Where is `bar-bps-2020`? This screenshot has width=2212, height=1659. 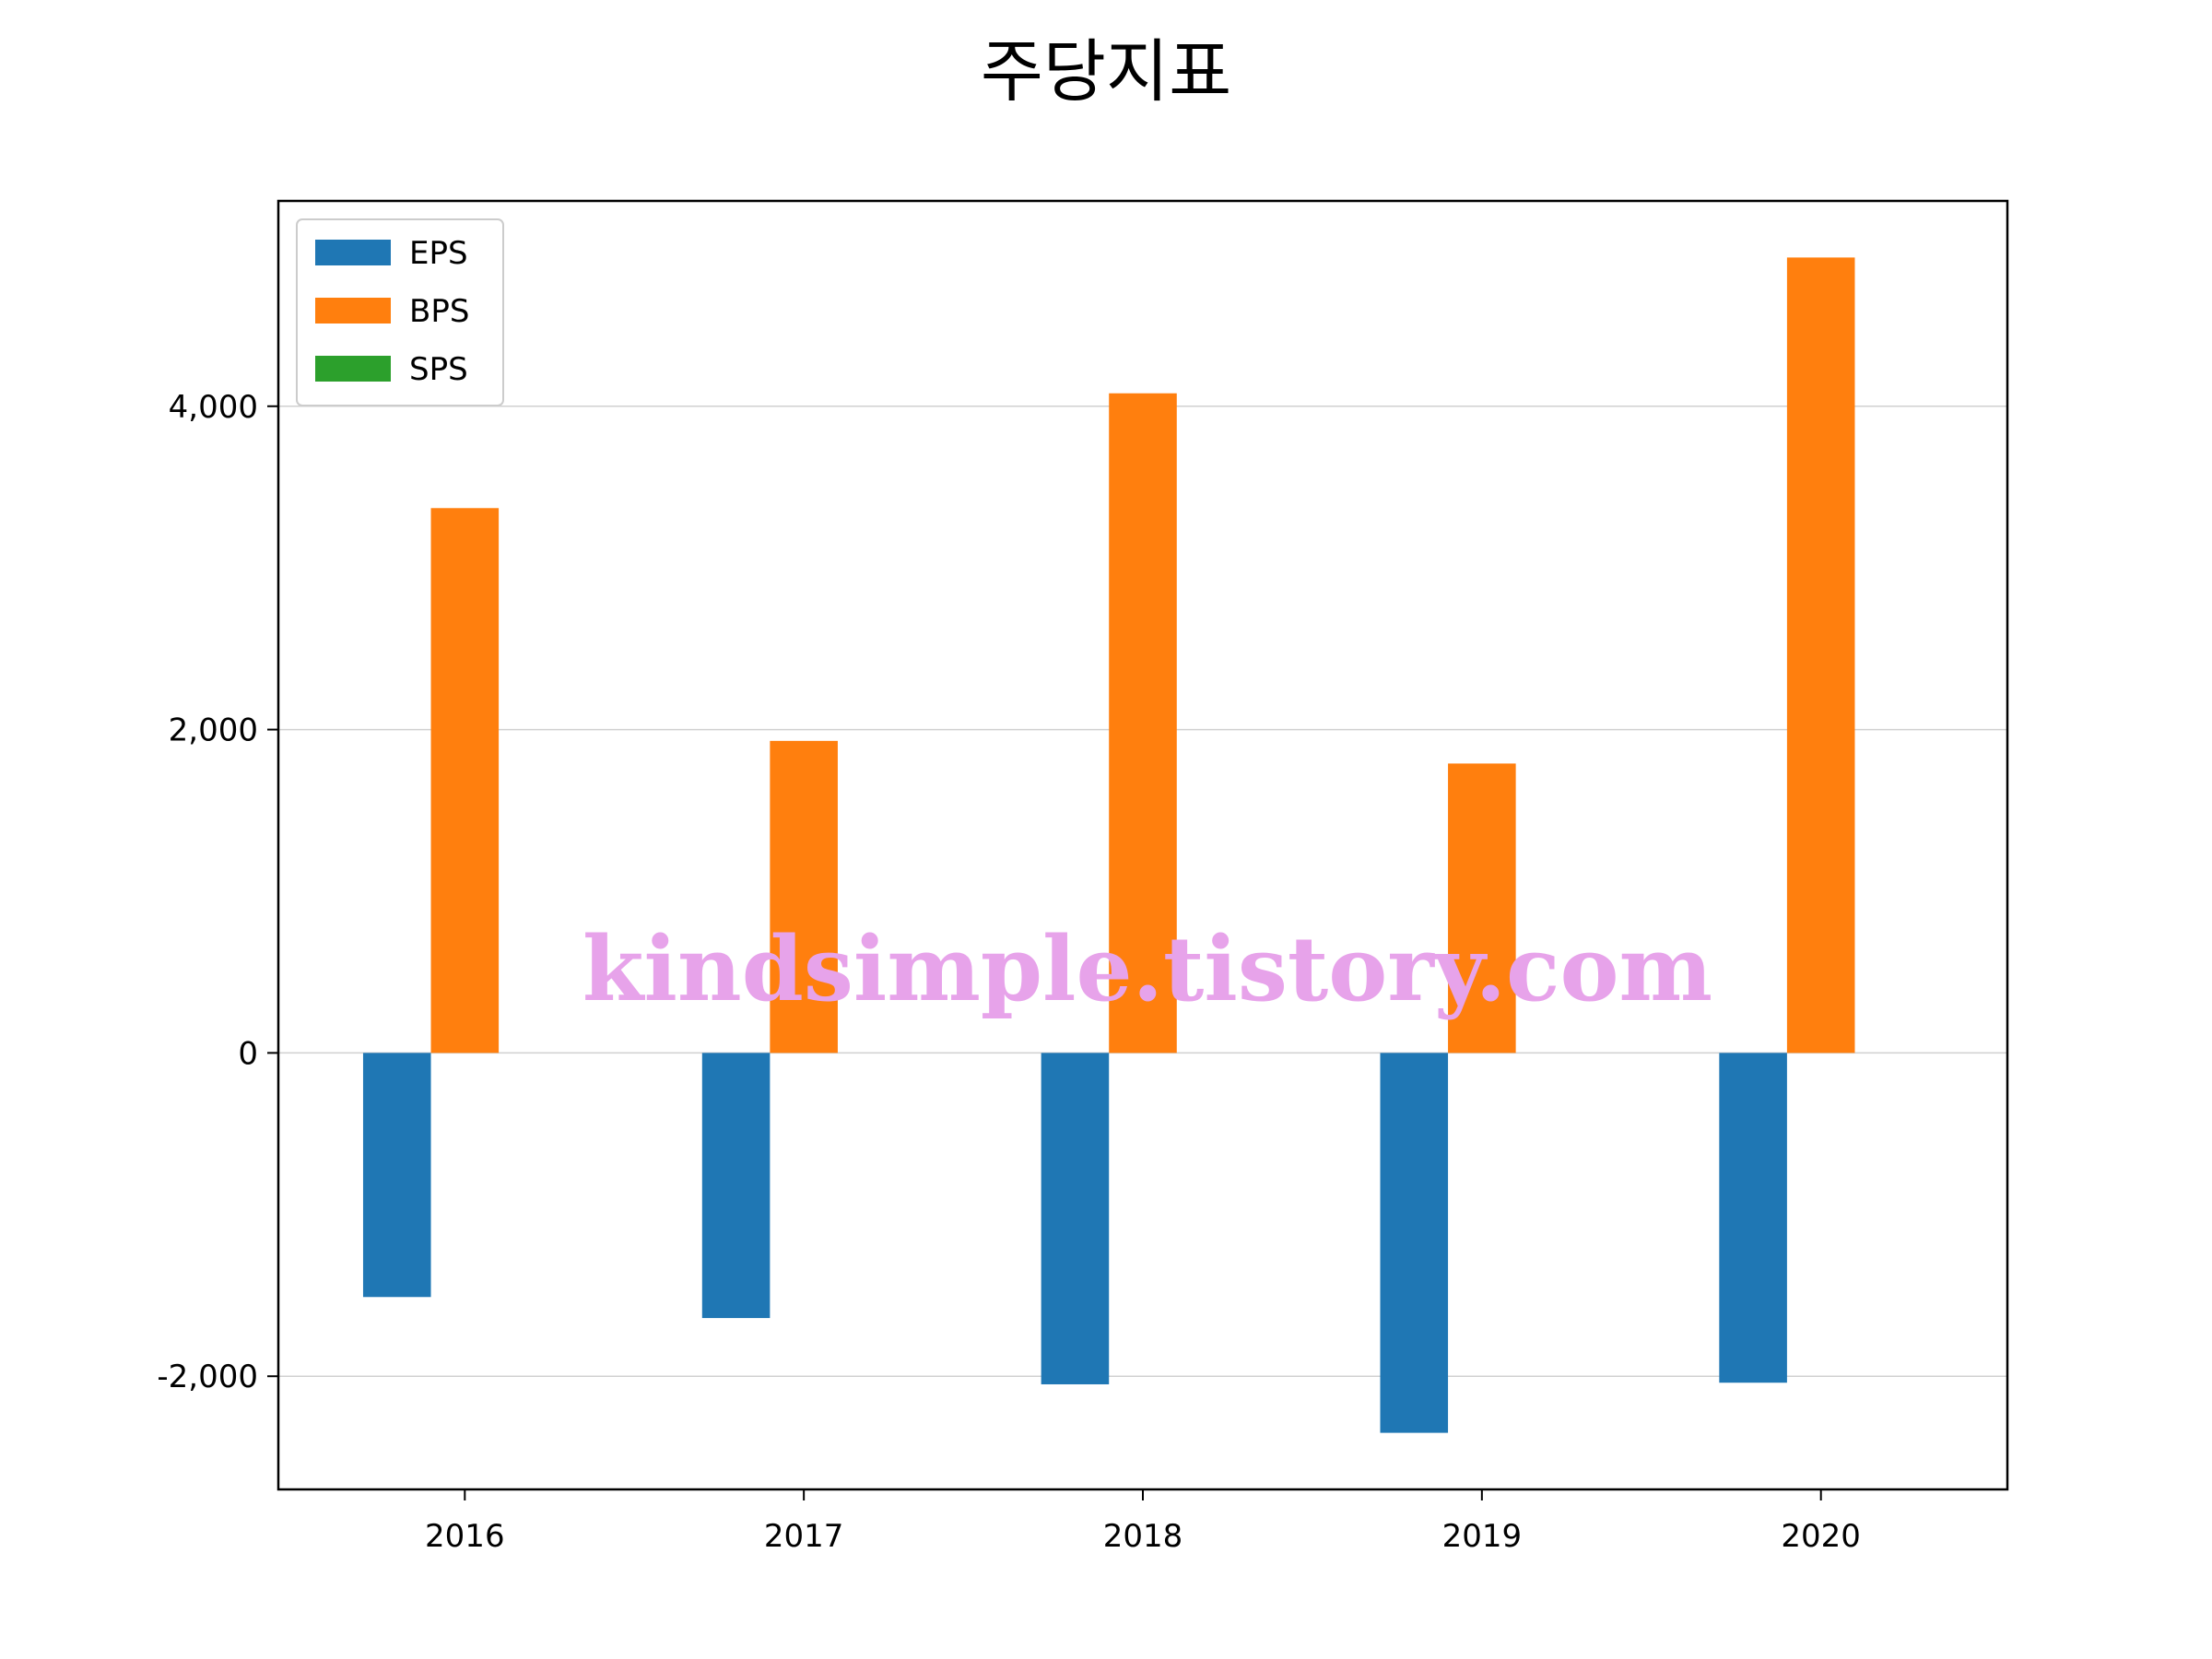
bar-bps-2020 is located at coordinates (1820, 655).